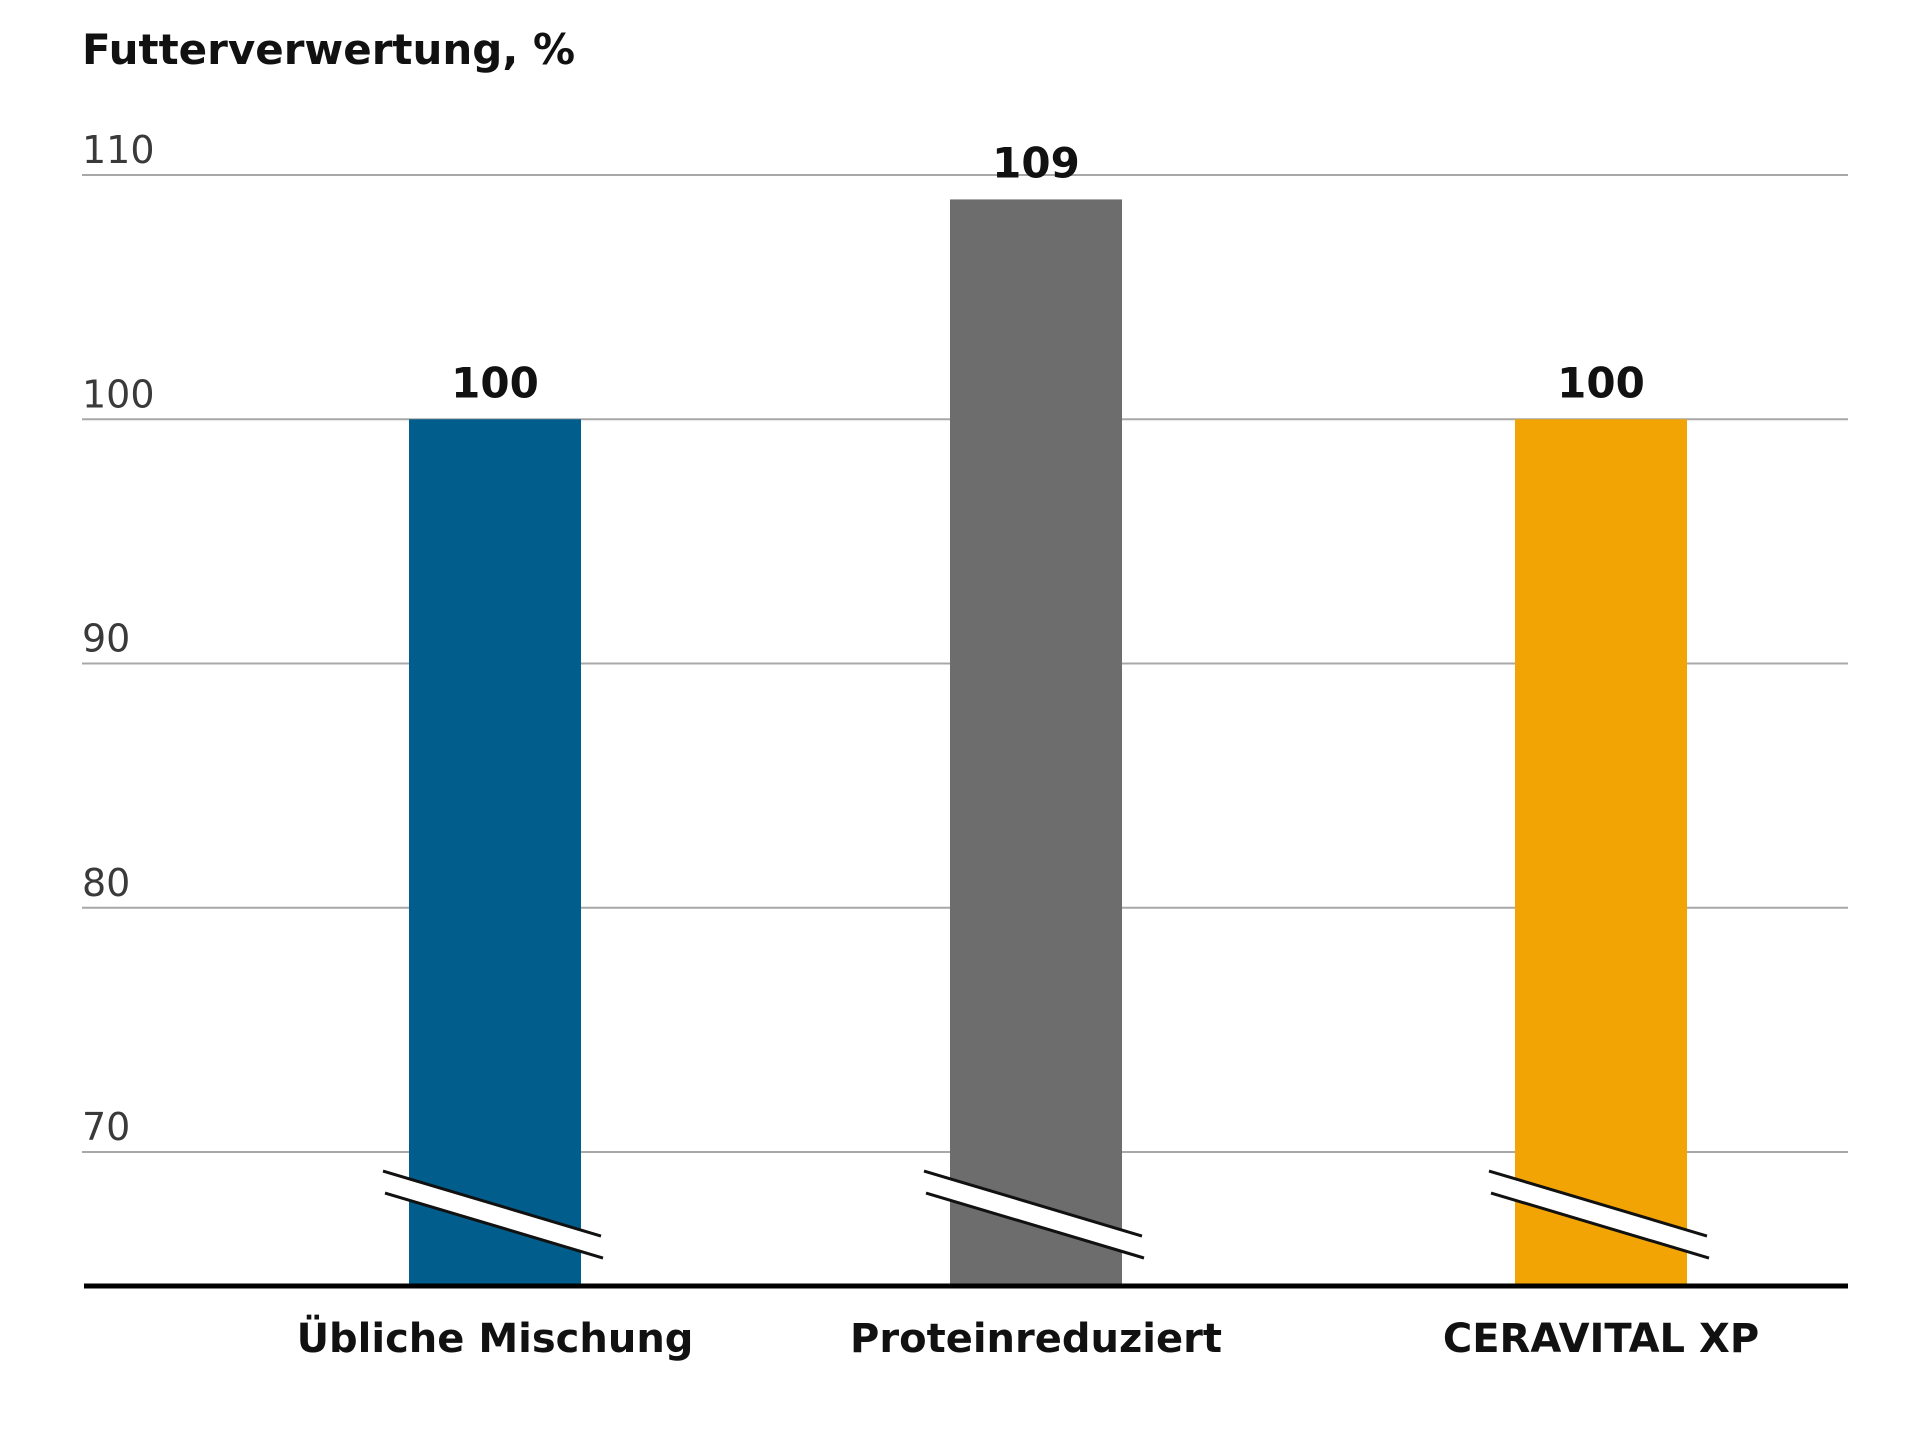 Image resolution: width=1920 pixels, height=1446 pixels. I want to click on y-axis-ticks: 70 80 90 100 110, so click(118, 638).